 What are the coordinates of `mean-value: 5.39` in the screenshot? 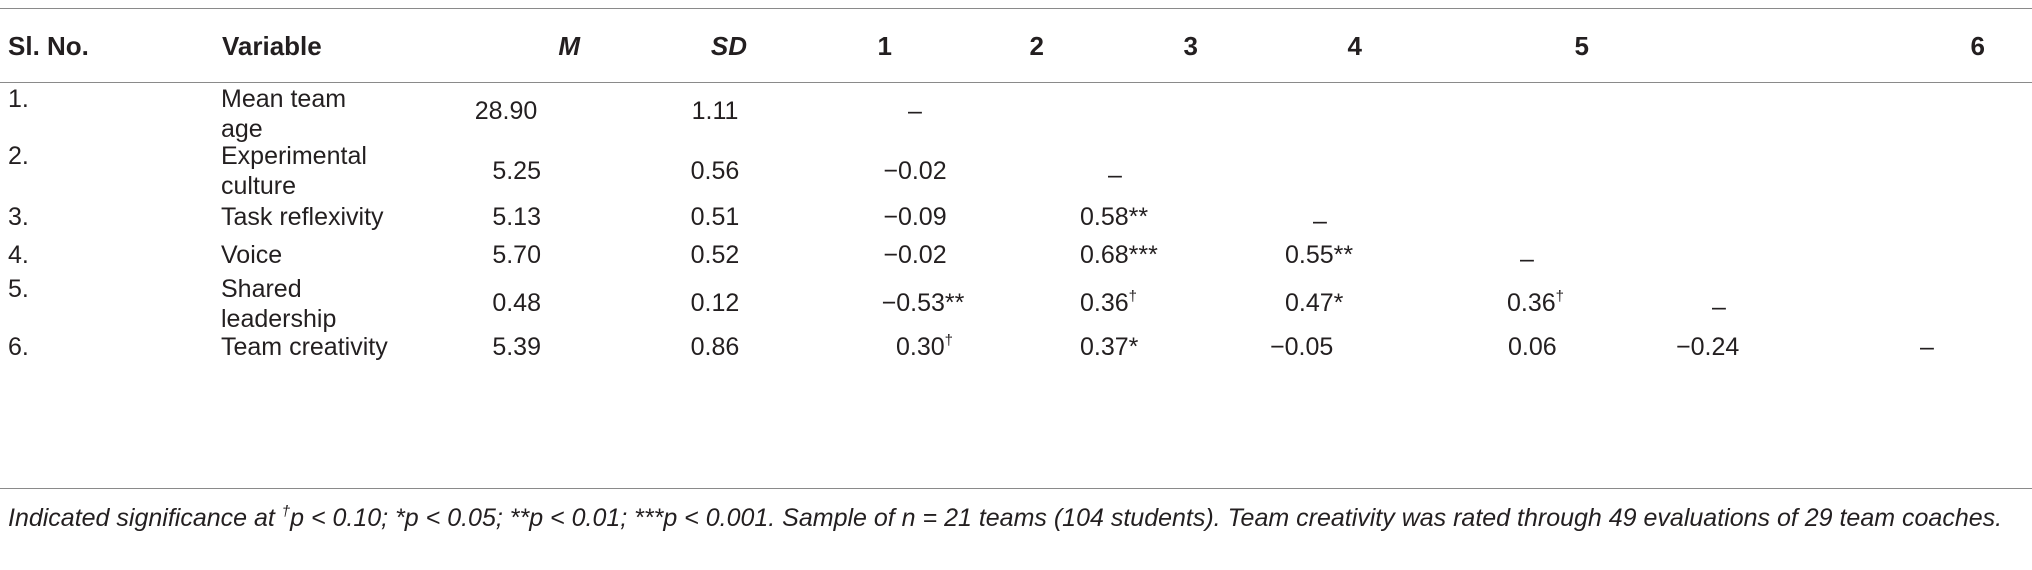 It's located at (516, 347).